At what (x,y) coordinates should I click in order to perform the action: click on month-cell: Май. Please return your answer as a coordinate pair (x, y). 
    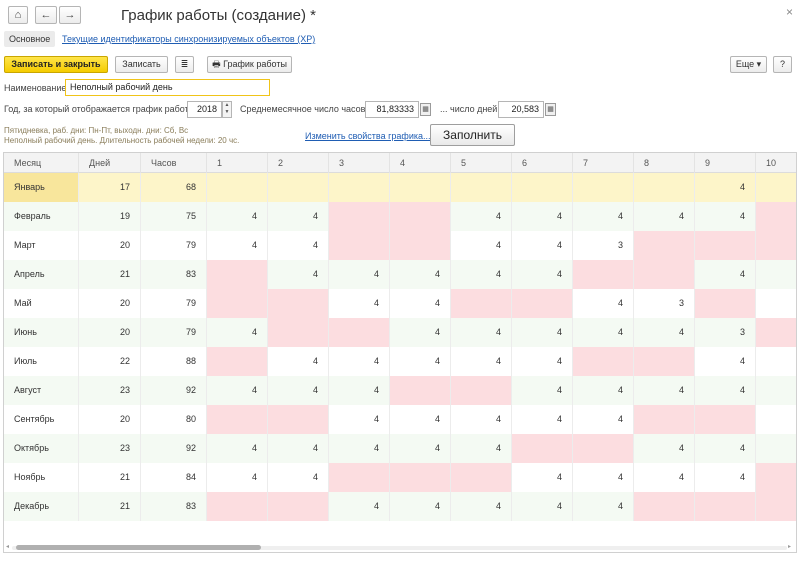
    Looking at the image, I should click on (41, 303).